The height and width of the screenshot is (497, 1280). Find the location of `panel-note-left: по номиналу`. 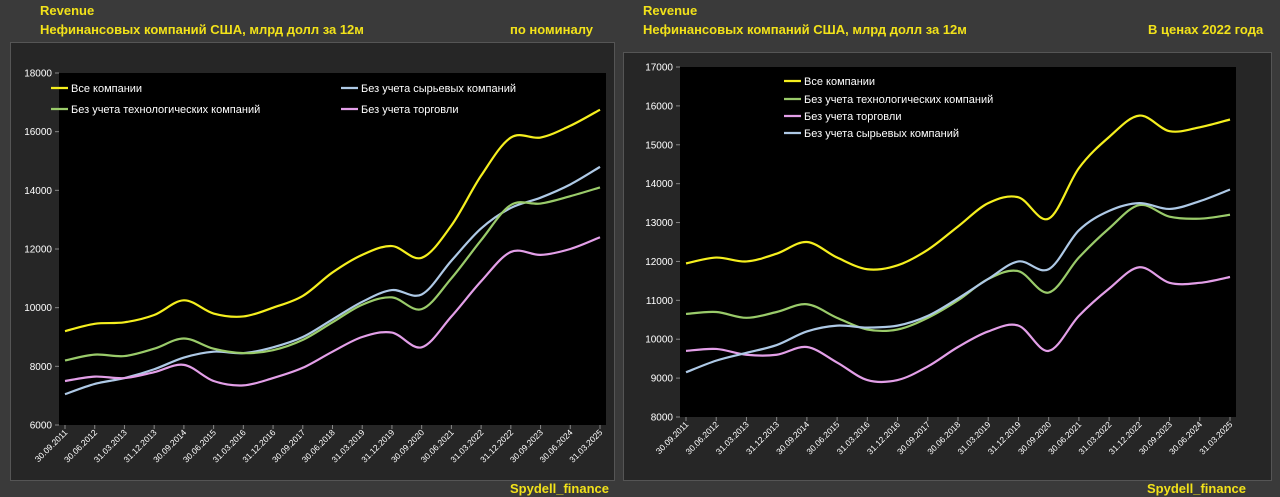

panel-note-left: по номиналу is located at coordinates (552, 29).